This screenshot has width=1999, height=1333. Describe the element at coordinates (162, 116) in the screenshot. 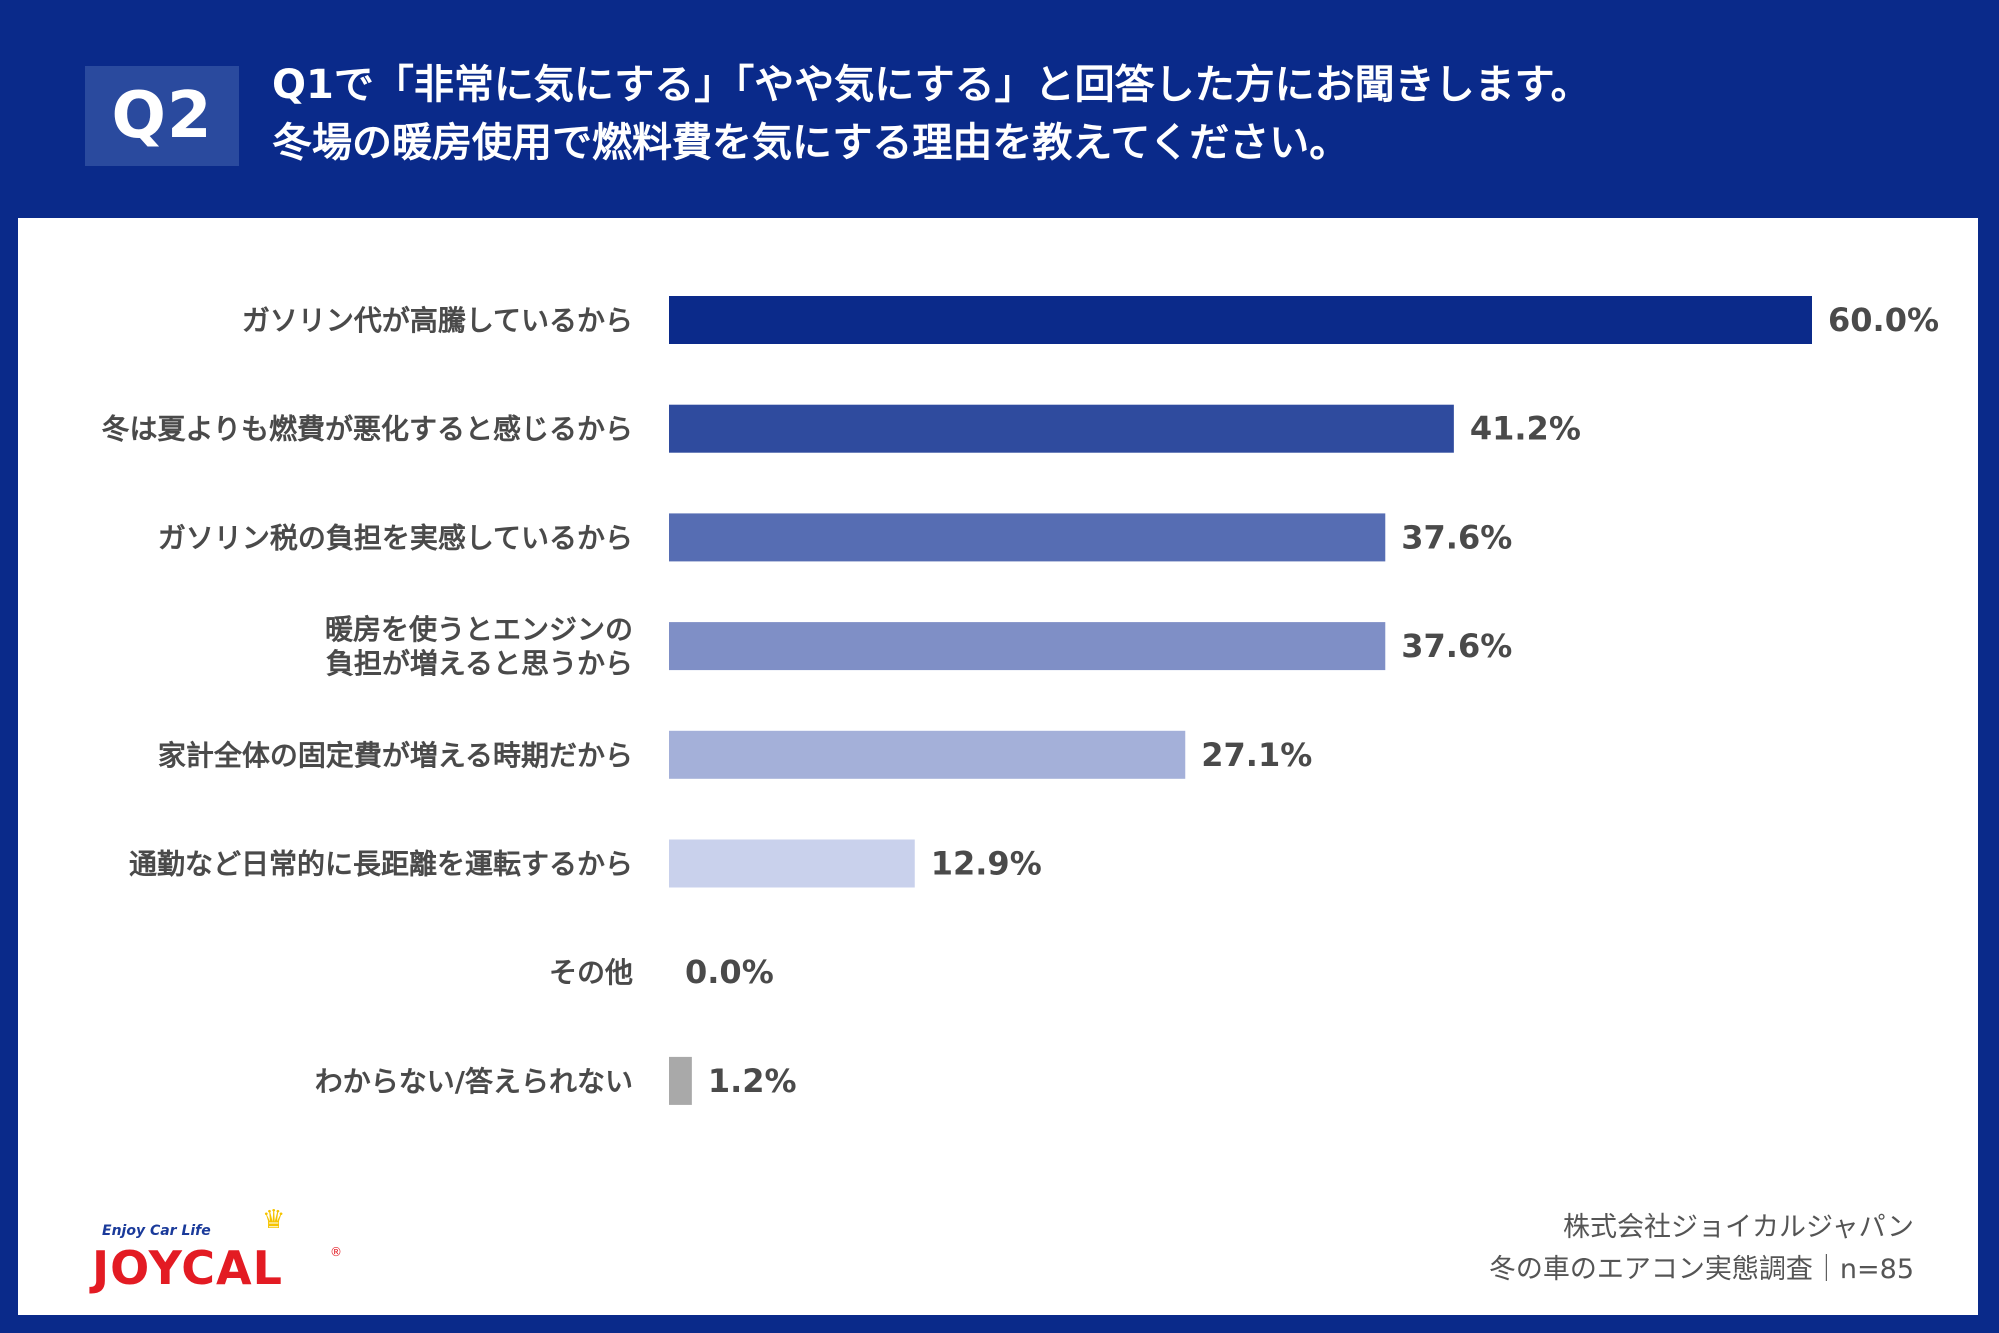

I see `question-badge: Q2` at that location.